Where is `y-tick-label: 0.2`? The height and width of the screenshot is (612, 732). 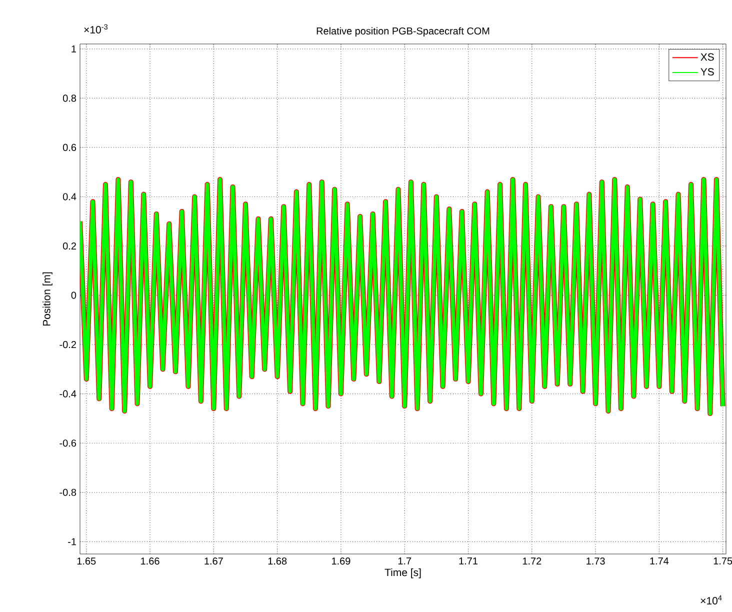 y-tick-label: 0.2 is located at coordinates (69, 246).